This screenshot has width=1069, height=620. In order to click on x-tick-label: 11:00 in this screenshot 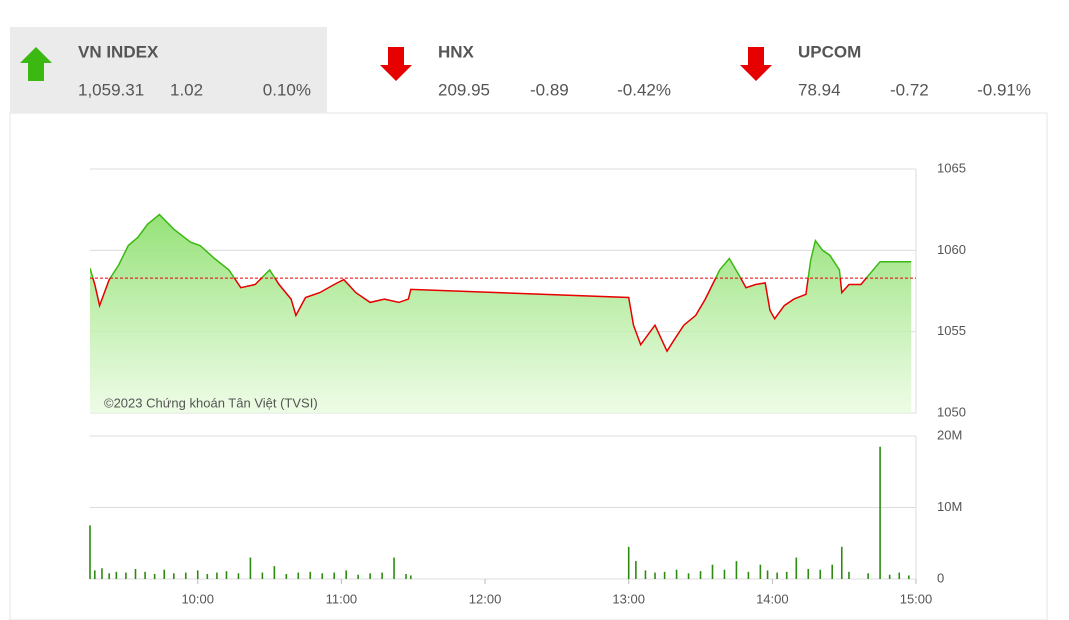, I will do `click(342, 598)`.